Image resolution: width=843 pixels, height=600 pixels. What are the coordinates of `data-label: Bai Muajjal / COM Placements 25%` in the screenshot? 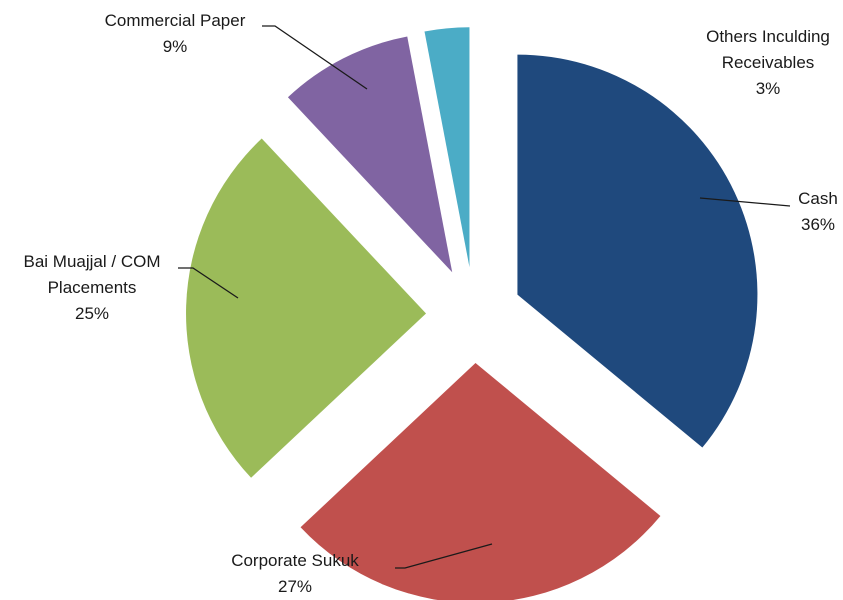 It's located at (92, 287).